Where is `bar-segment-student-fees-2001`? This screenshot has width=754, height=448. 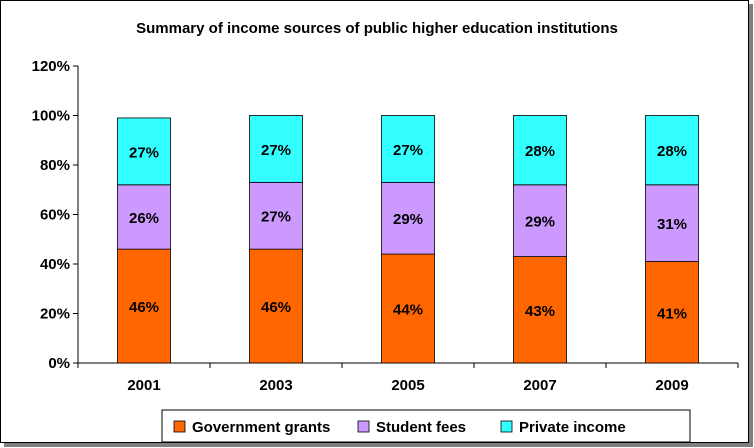
bar-segment-student-fees-2001 is located at coordinates (144, 217).